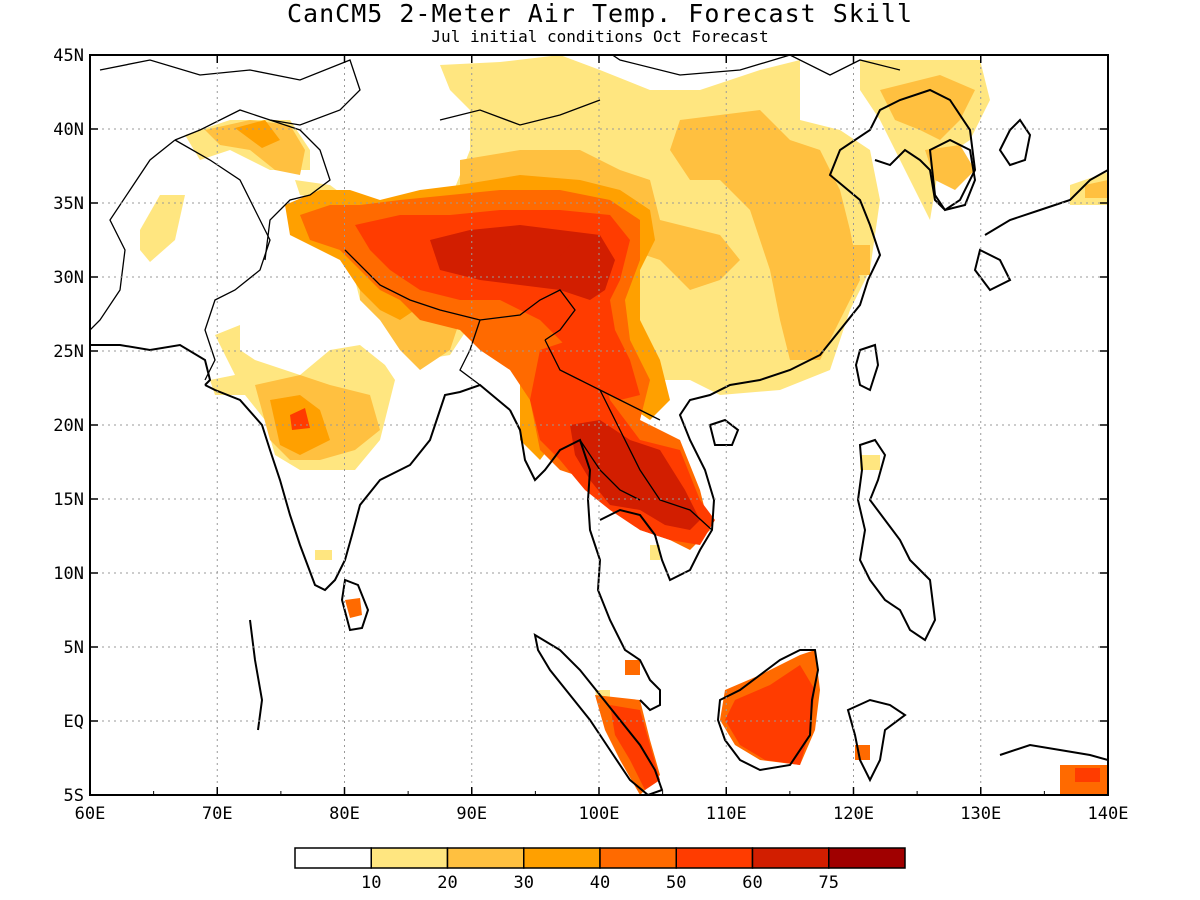  What do you see at coordinates (1108, 814) in the screenshot?
I see `x-tick-label: 140E` at bounding box center [1108, 814].